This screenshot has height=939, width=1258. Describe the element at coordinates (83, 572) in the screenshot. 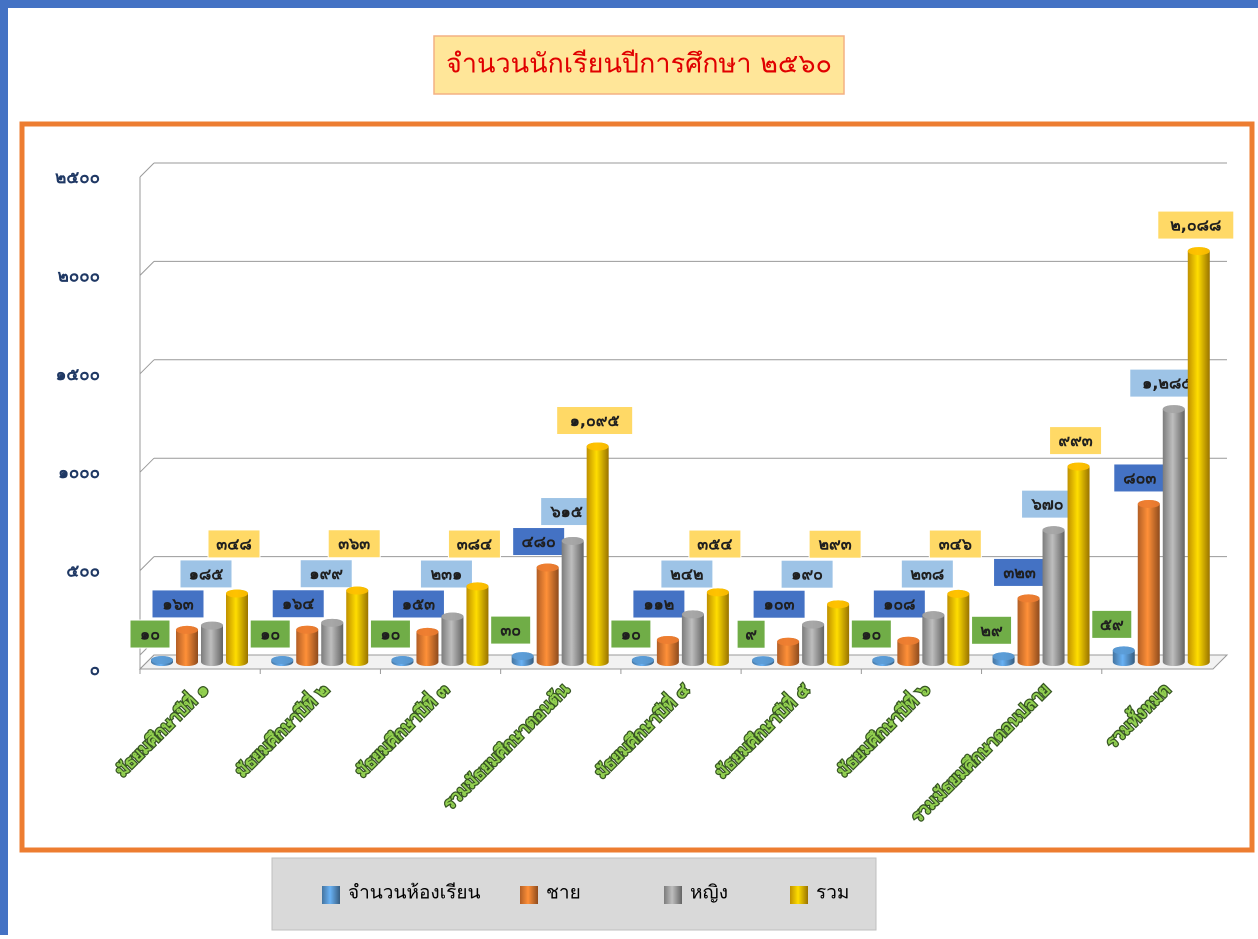

I see `y-tick-label: ๕๐๐` at that location.